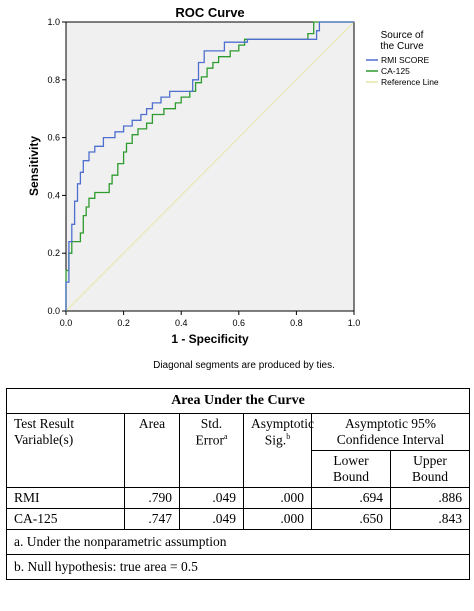  Describe the element at coordinates (405, 60) in the screenshot. I see `legend-entry-label: RMI SCORE` at that location.